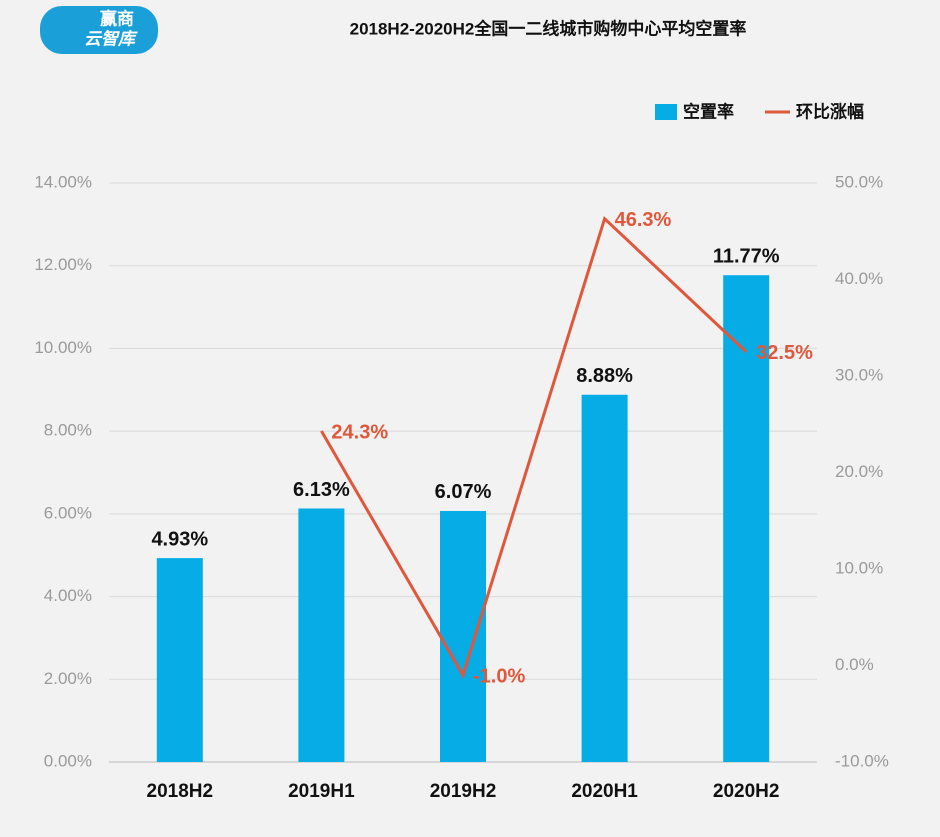 The width and height of the screenshot is (940, 837). What do you see at coordinates (63, 181) in the screenshot?
I see `y-tick-label: 14.00%` at bounding box center [63, 181].